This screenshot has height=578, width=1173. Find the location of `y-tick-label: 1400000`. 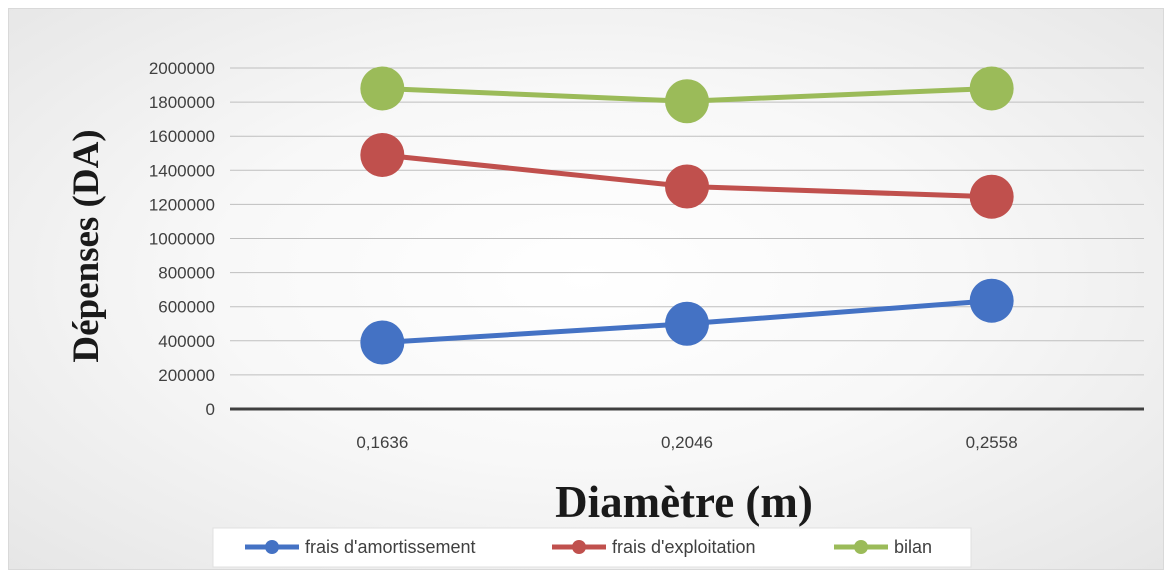

y-tick-label: 1400000 is located at coordinates (182, 170).